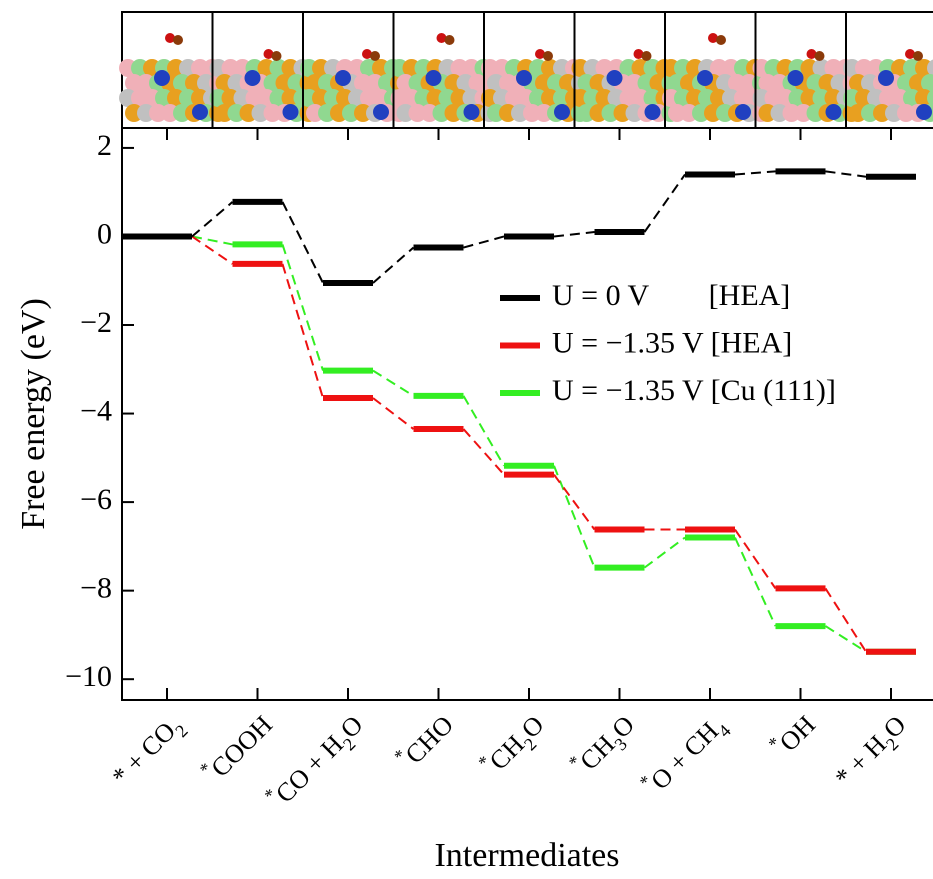 This screenshot has width=933, height=879. Describe the element at coordinates (33, 414) in the screenshot. I see `y-axis-label: Free energy (eV)` at that location.